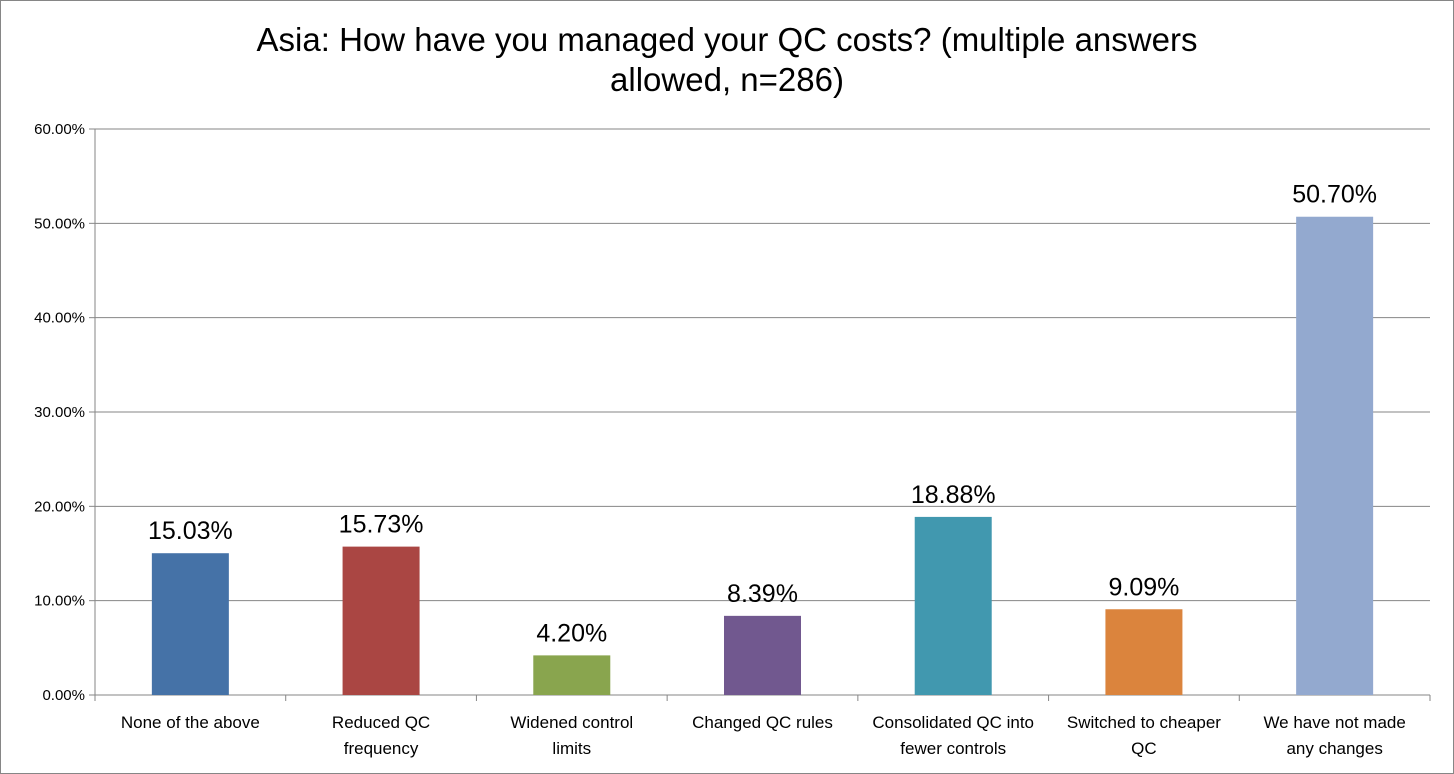 The height and width of the screenshot is (774, 1454). What do you see at coordinates (1334, 195) in the screenshot?
I see `data-label: 50.70%` at bounding box center [1334, 195].